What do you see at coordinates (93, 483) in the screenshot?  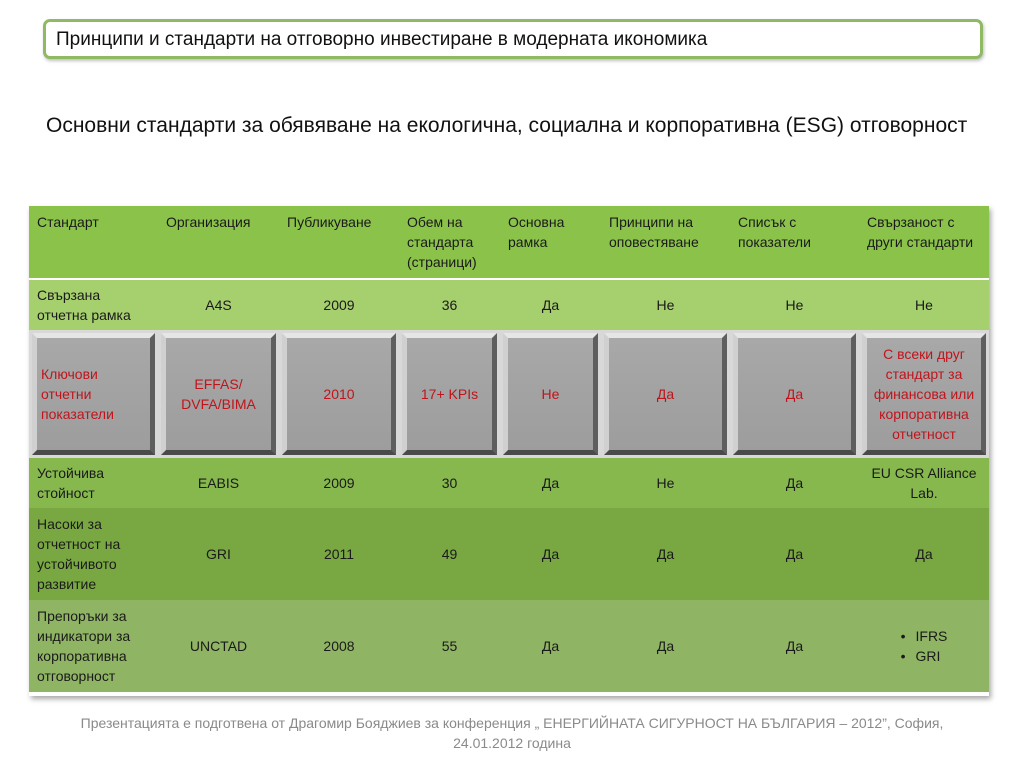 I see `cell-standard: Устойчива стойност` at bounding box center [93, 483].